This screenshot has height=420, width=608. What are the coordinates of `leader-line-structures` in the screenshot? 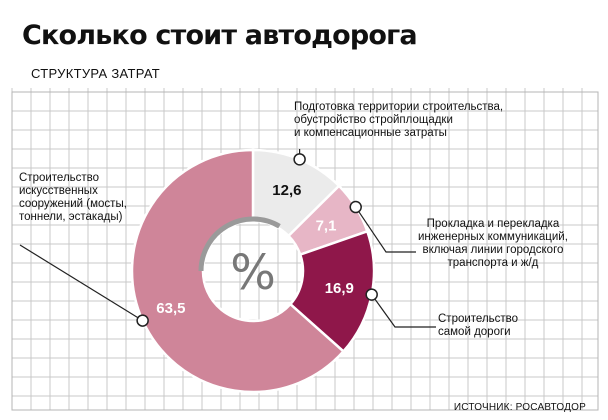 It's located at (81, 283).